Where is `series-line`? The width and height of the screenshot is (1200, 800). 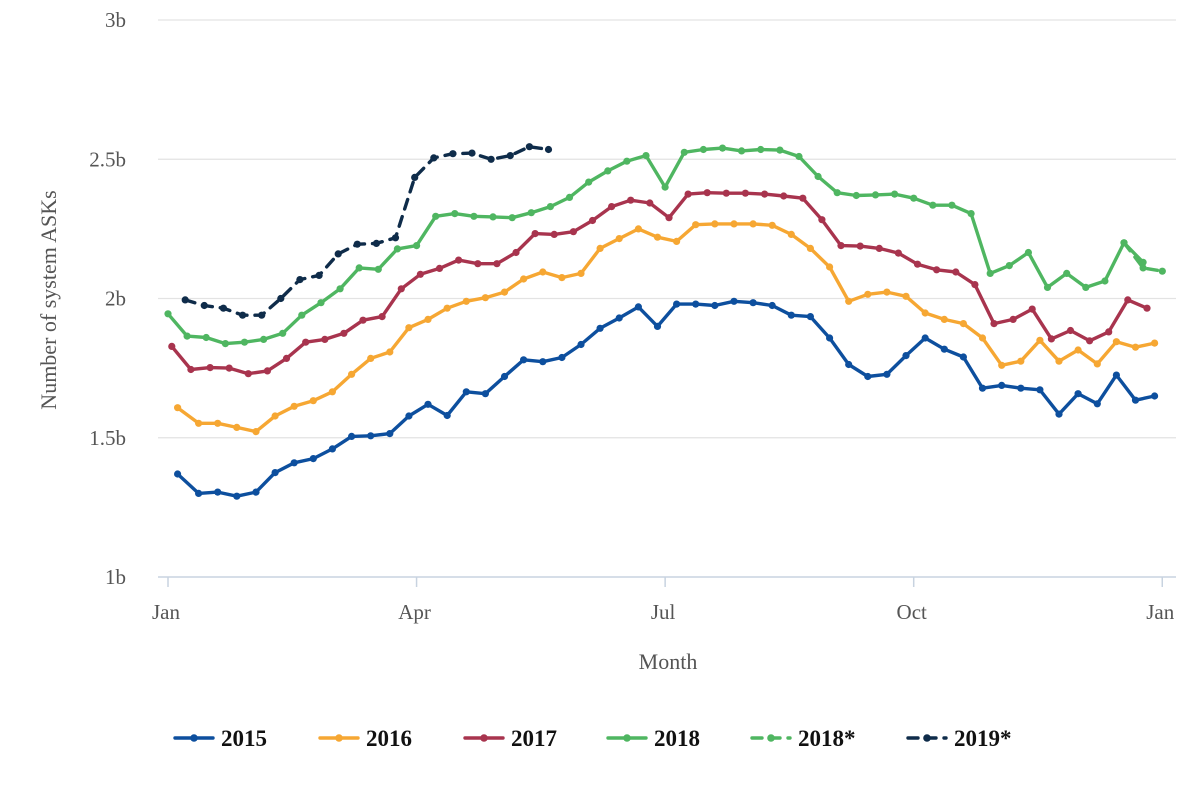
series-line is located at coordinates (1143, 257).